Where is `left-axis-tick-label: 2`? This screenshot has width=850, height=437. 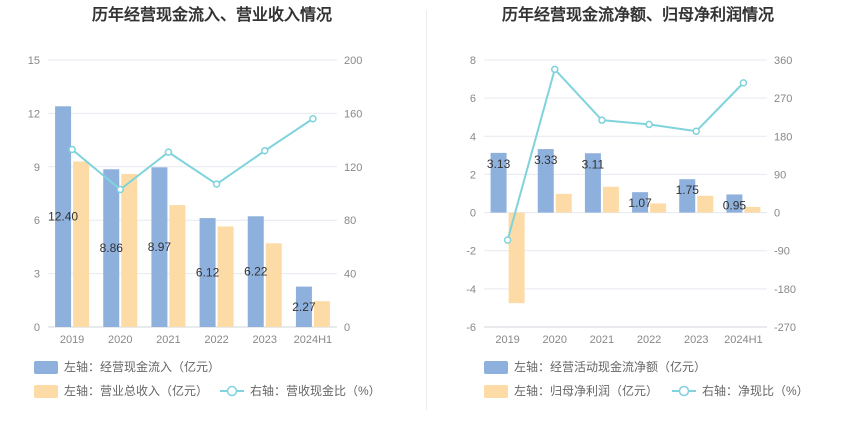 left-axis-tick-label: 2 is located at coordinates (473, 175).